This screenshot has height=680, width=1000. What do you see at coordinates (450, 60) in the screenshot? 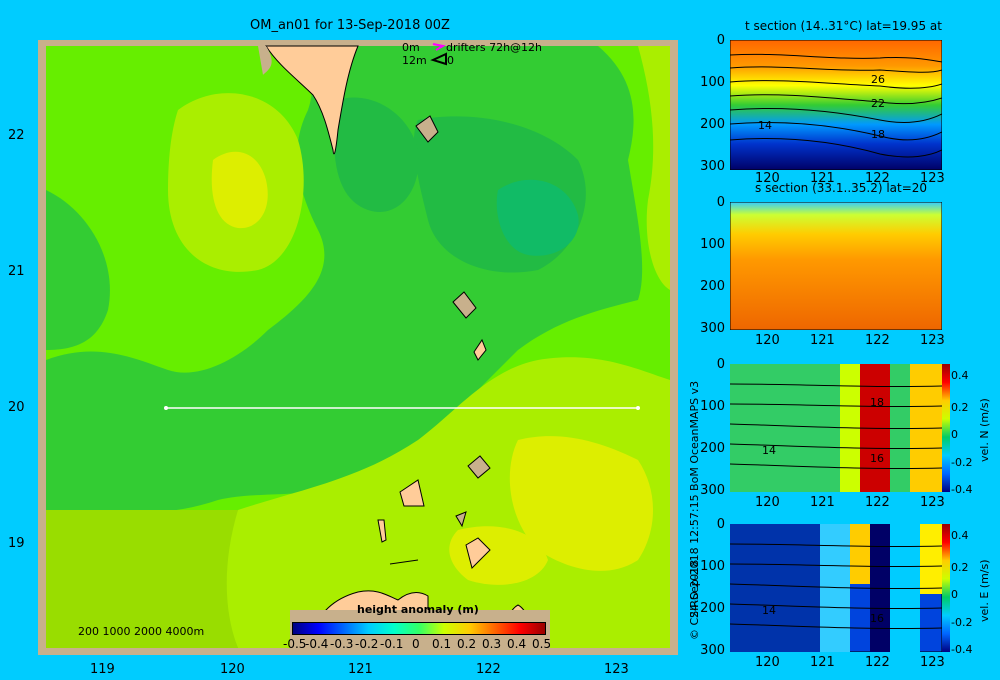
I see `legend-zero: 0` at bounding box center [450, 60].